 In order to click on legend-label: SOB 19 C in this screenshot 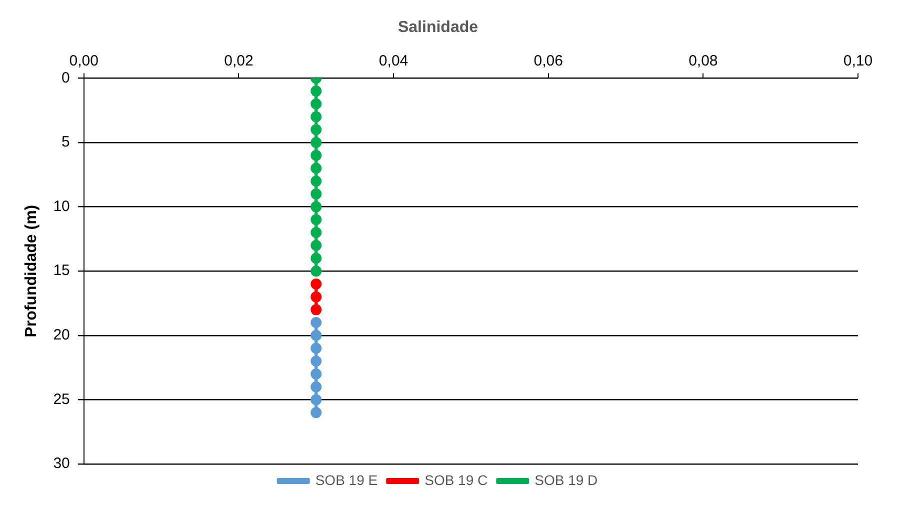, I will do `click(456, 480)`.